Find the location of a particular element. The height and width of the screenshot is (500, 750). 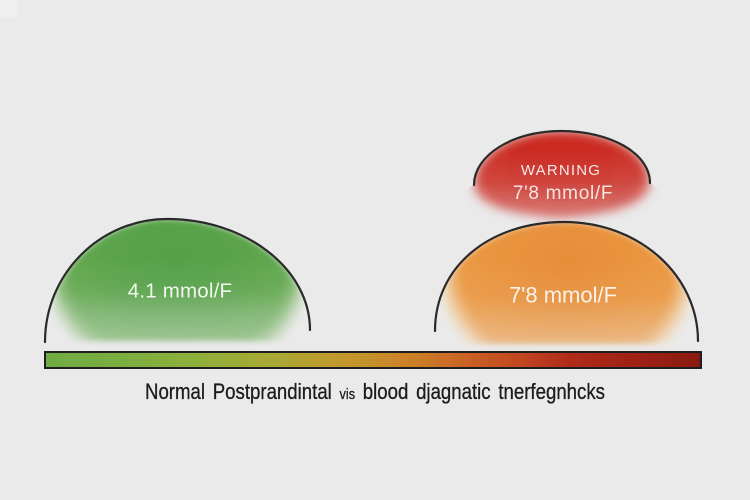

svg-text: WARNING is located at coordinates (561, 170).